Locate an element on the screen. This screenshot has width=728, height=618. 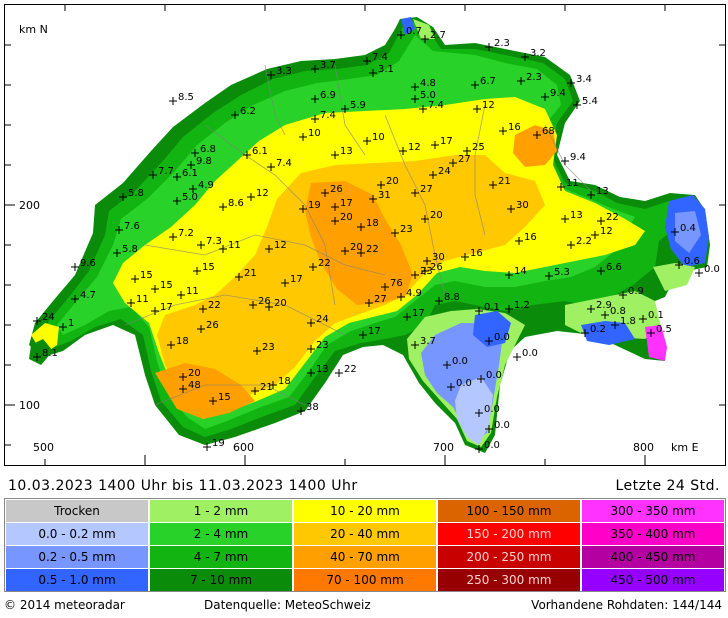
zone-0-0.2-ticino is located at coordinates (474, 411).